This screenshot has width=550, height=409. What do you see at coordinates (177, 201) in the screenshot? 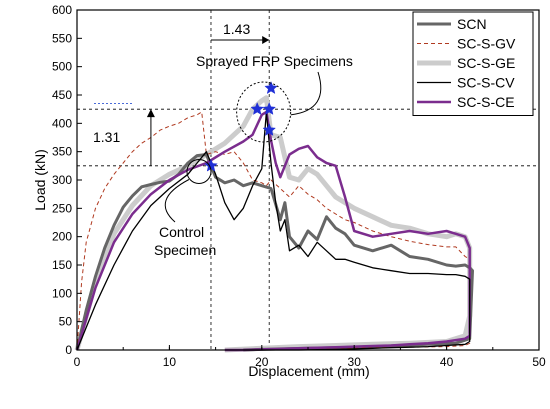
I see `control-leader` at bounding box center [177, 201].